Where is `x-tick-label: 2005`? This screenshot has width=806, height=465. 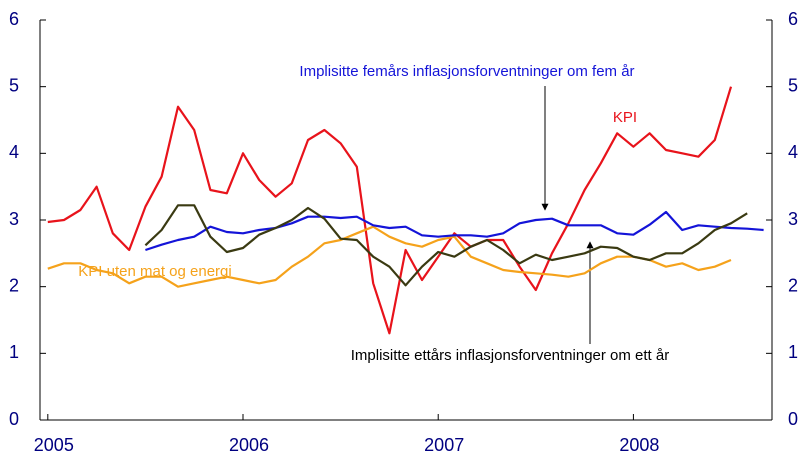
x-tick-label: 2005 is located at coordinates (54, 445).